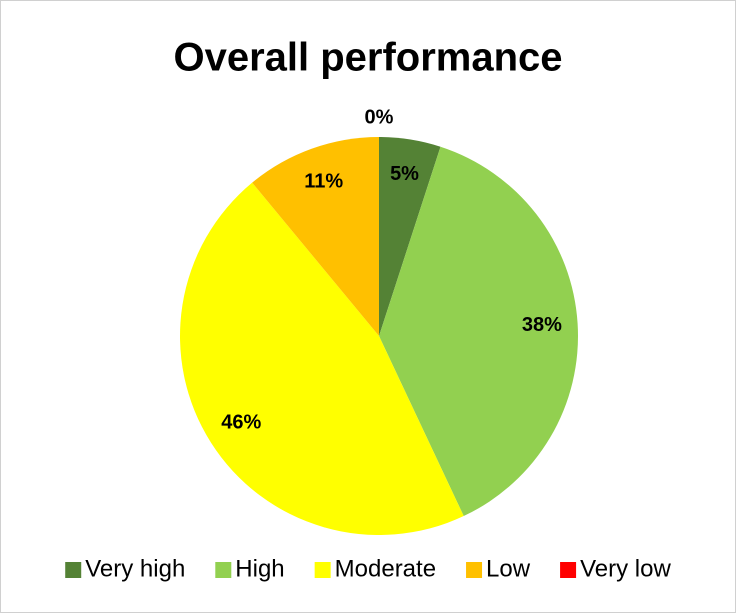 The height and width of the screenshot is (613, 736). Describe the element at coordinates (508, 568) in the screenshot. I see `legend-label: Low` at that location.